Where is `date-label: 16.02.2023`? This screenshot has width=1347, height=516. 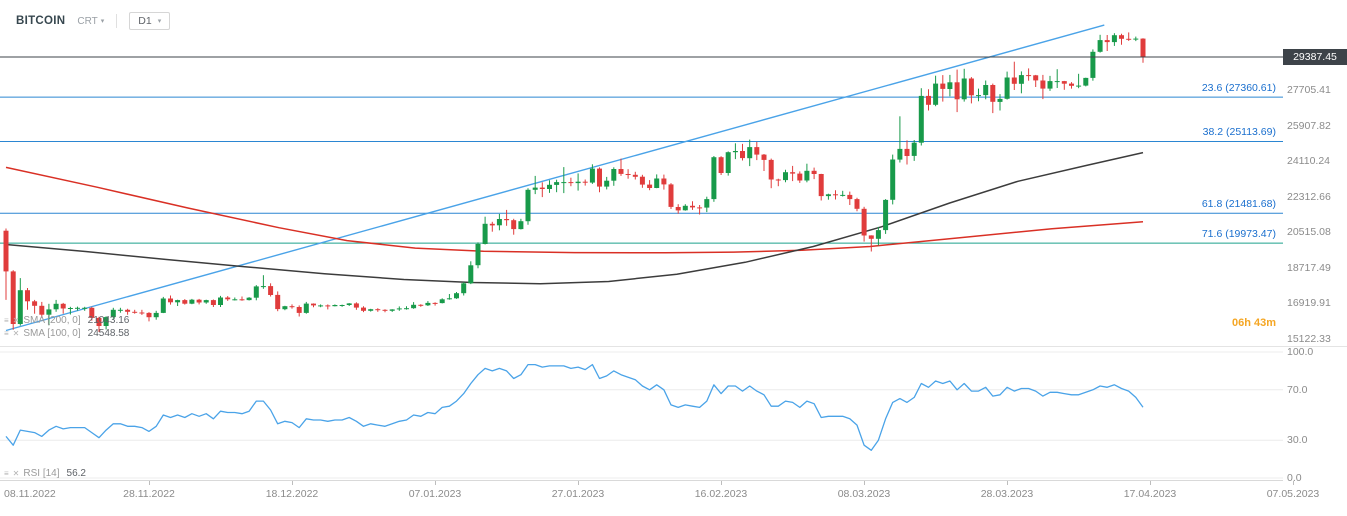 date-label: 16.02.2023 is located at coordinates (721, 494).